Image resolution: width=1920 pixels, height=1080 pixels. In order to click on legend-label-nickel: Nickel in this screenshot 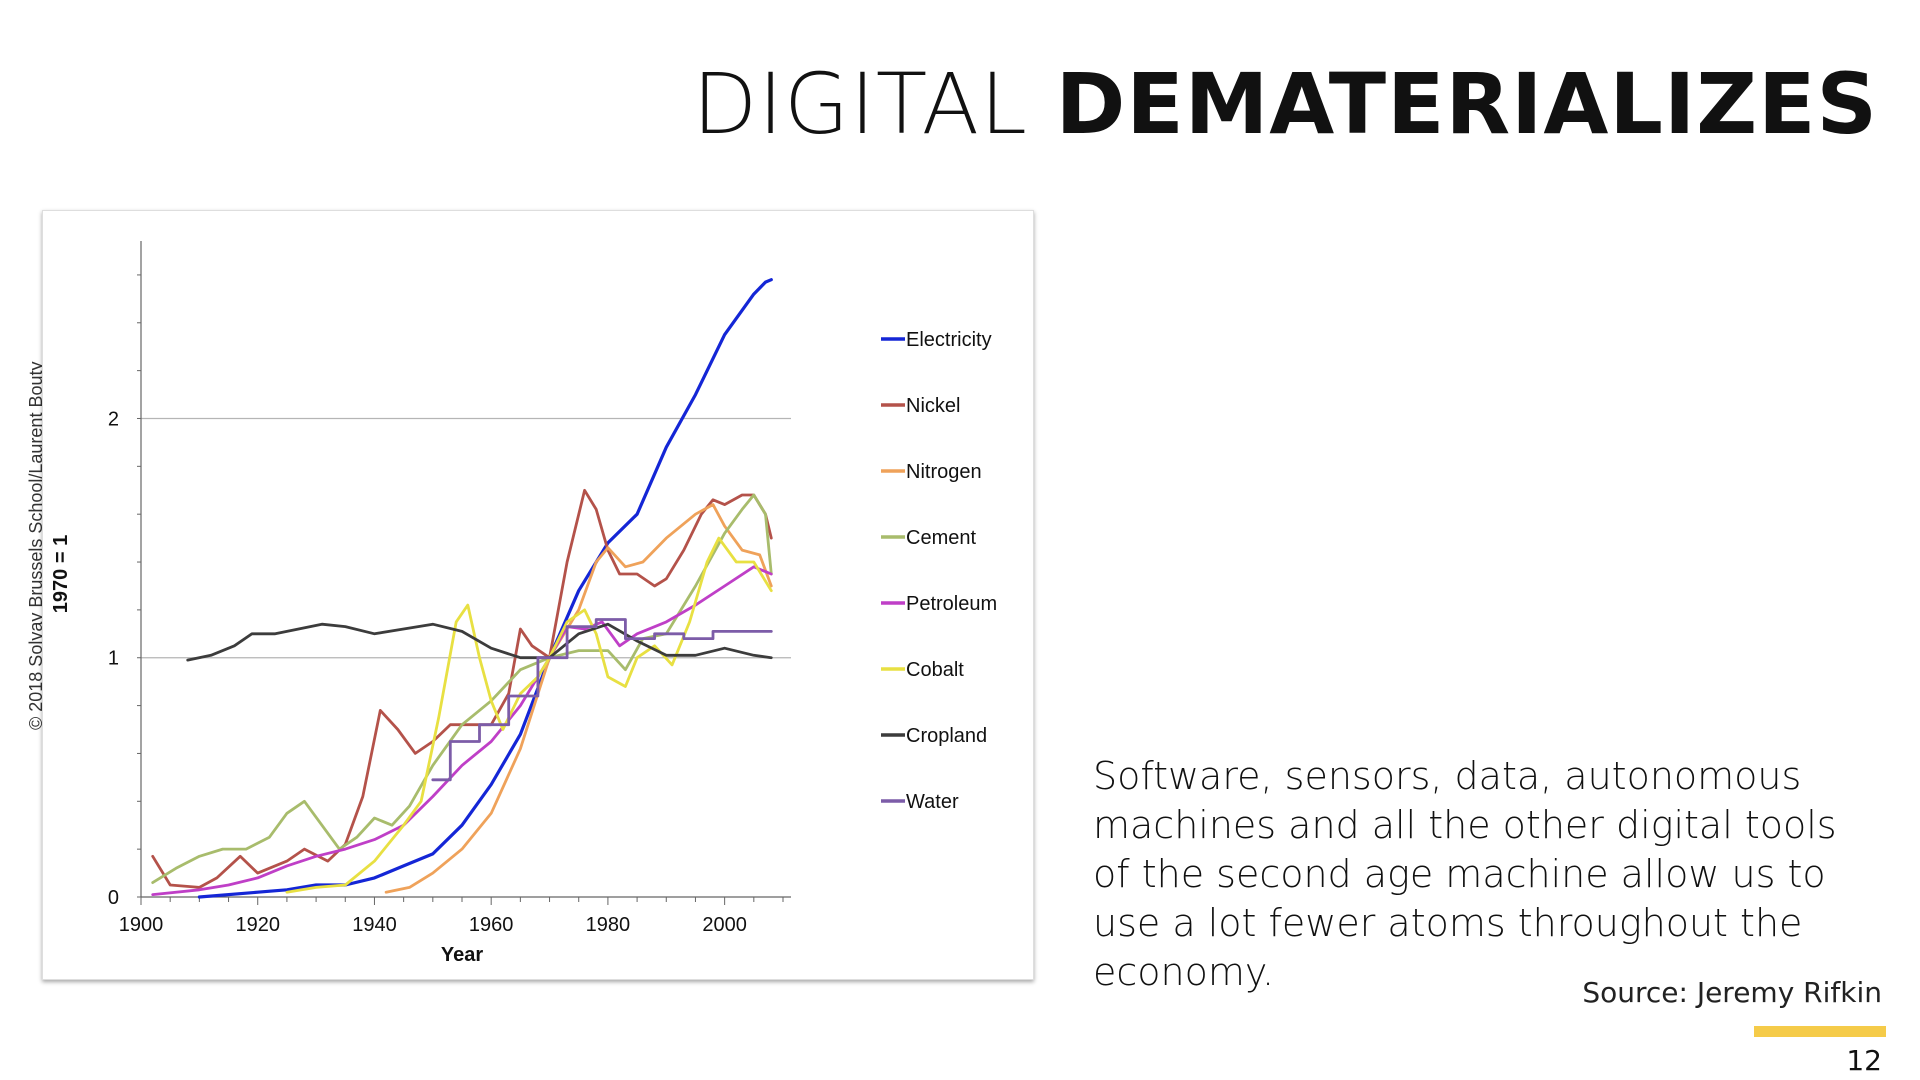, I will do `click(933, 406)`.